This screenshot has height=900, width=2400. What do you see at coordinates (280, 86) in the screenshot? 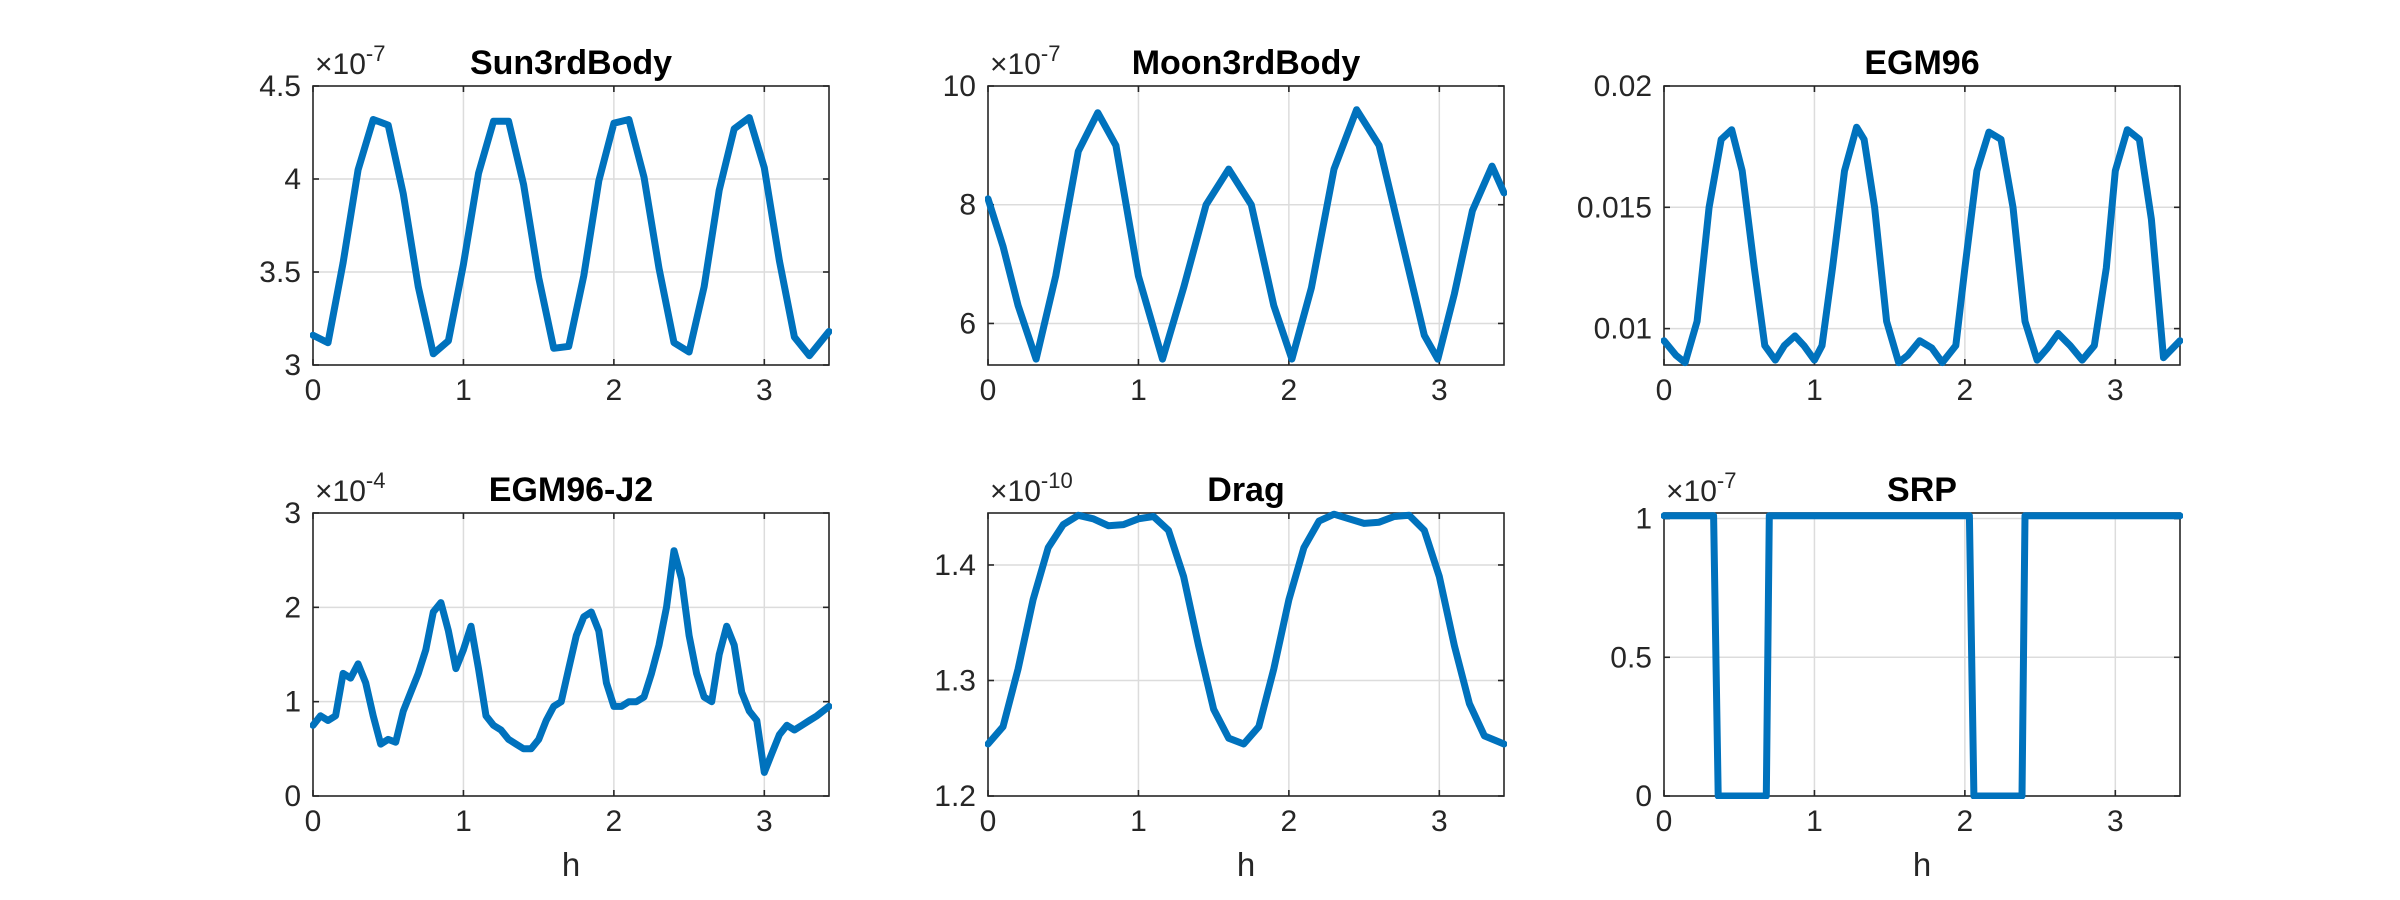
I see `y-tick-label: 4.5` at bounding box center [280, 86].